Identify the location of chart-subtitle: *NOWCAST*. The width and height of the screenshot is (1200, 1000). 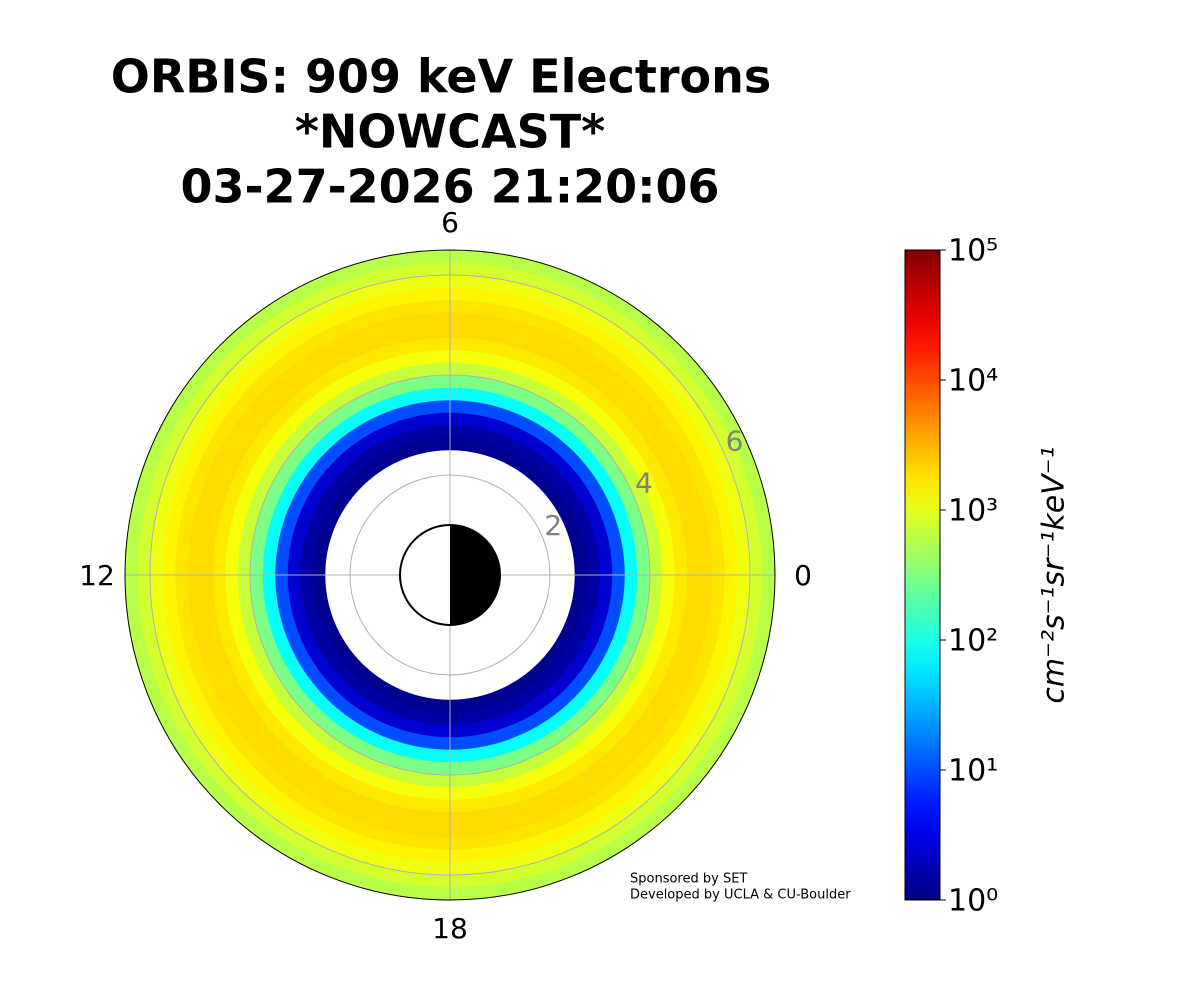
(450, 132).